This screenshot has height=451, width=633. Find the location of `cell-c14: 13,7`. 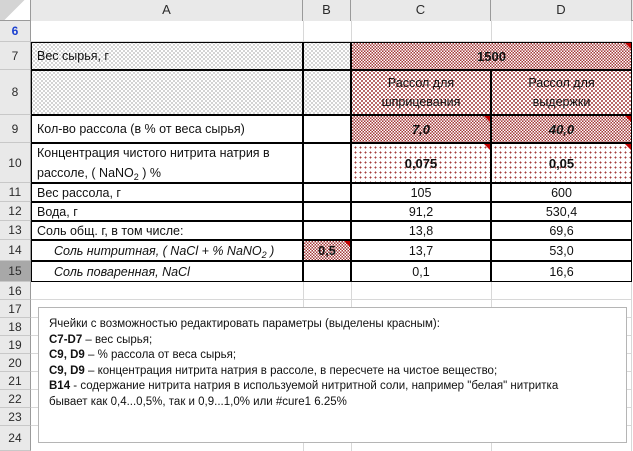

cell-c14: 13,7 is located at coordinates (421, 250).